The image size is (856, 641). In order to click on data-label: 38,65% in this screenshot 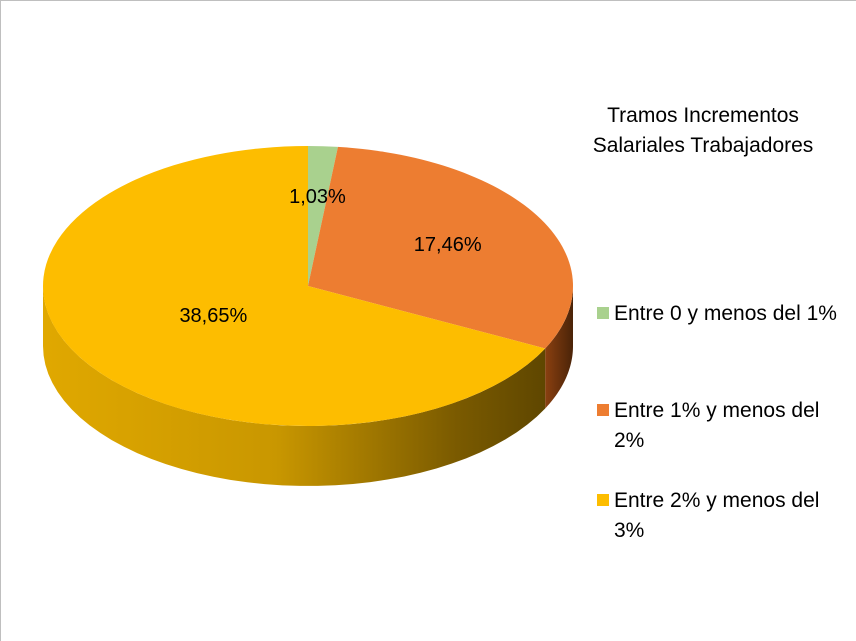, I will do `click(213, 316)`.